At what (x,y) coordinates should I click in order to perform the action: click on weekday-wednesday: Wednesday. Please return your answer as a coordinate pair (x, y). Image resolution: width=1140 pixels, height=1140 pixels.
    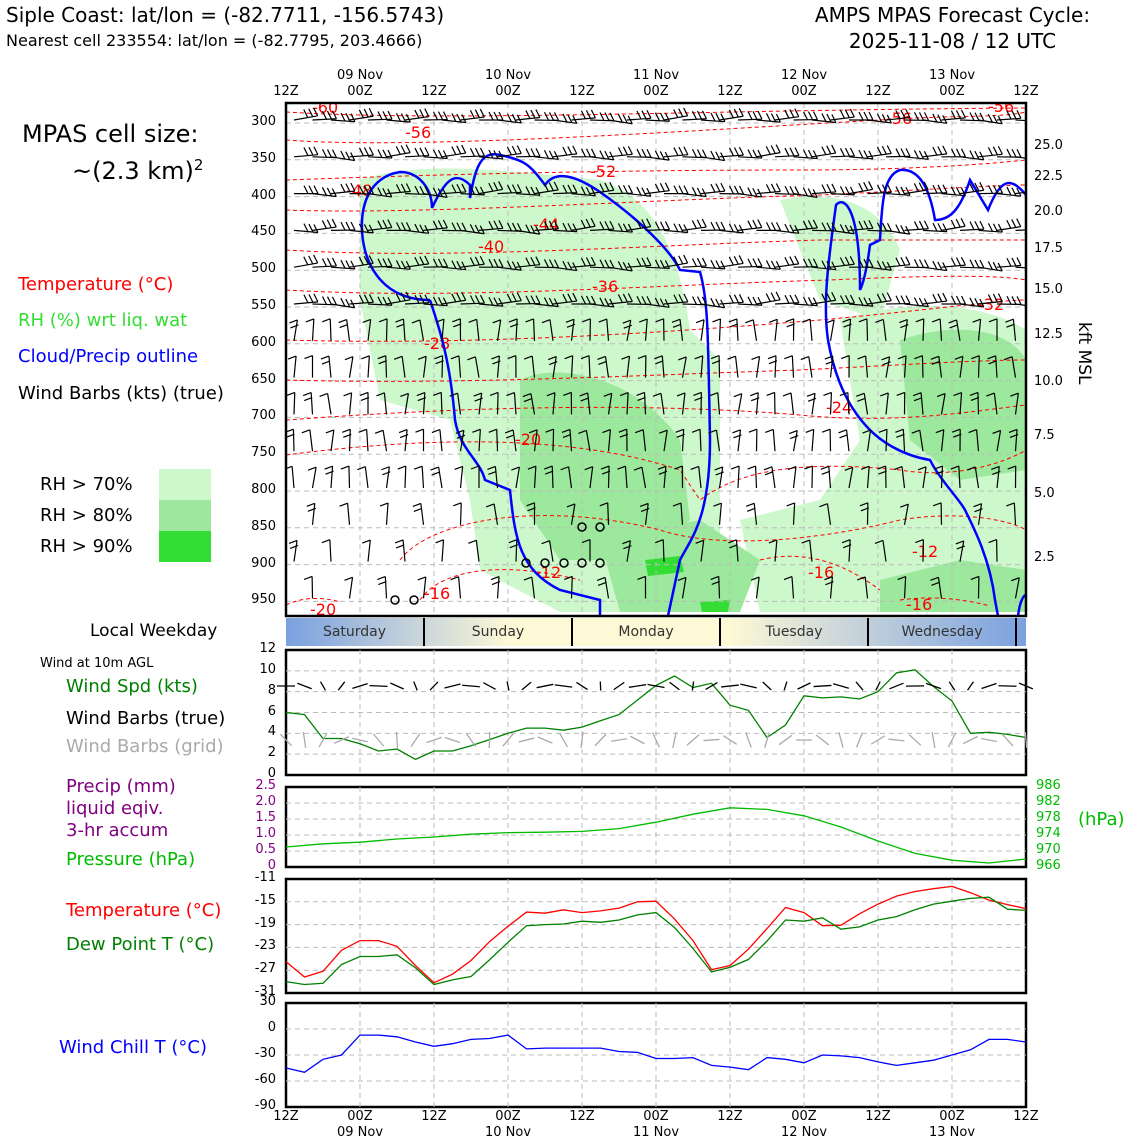
    Looking at the image, I should click on (943, 632).